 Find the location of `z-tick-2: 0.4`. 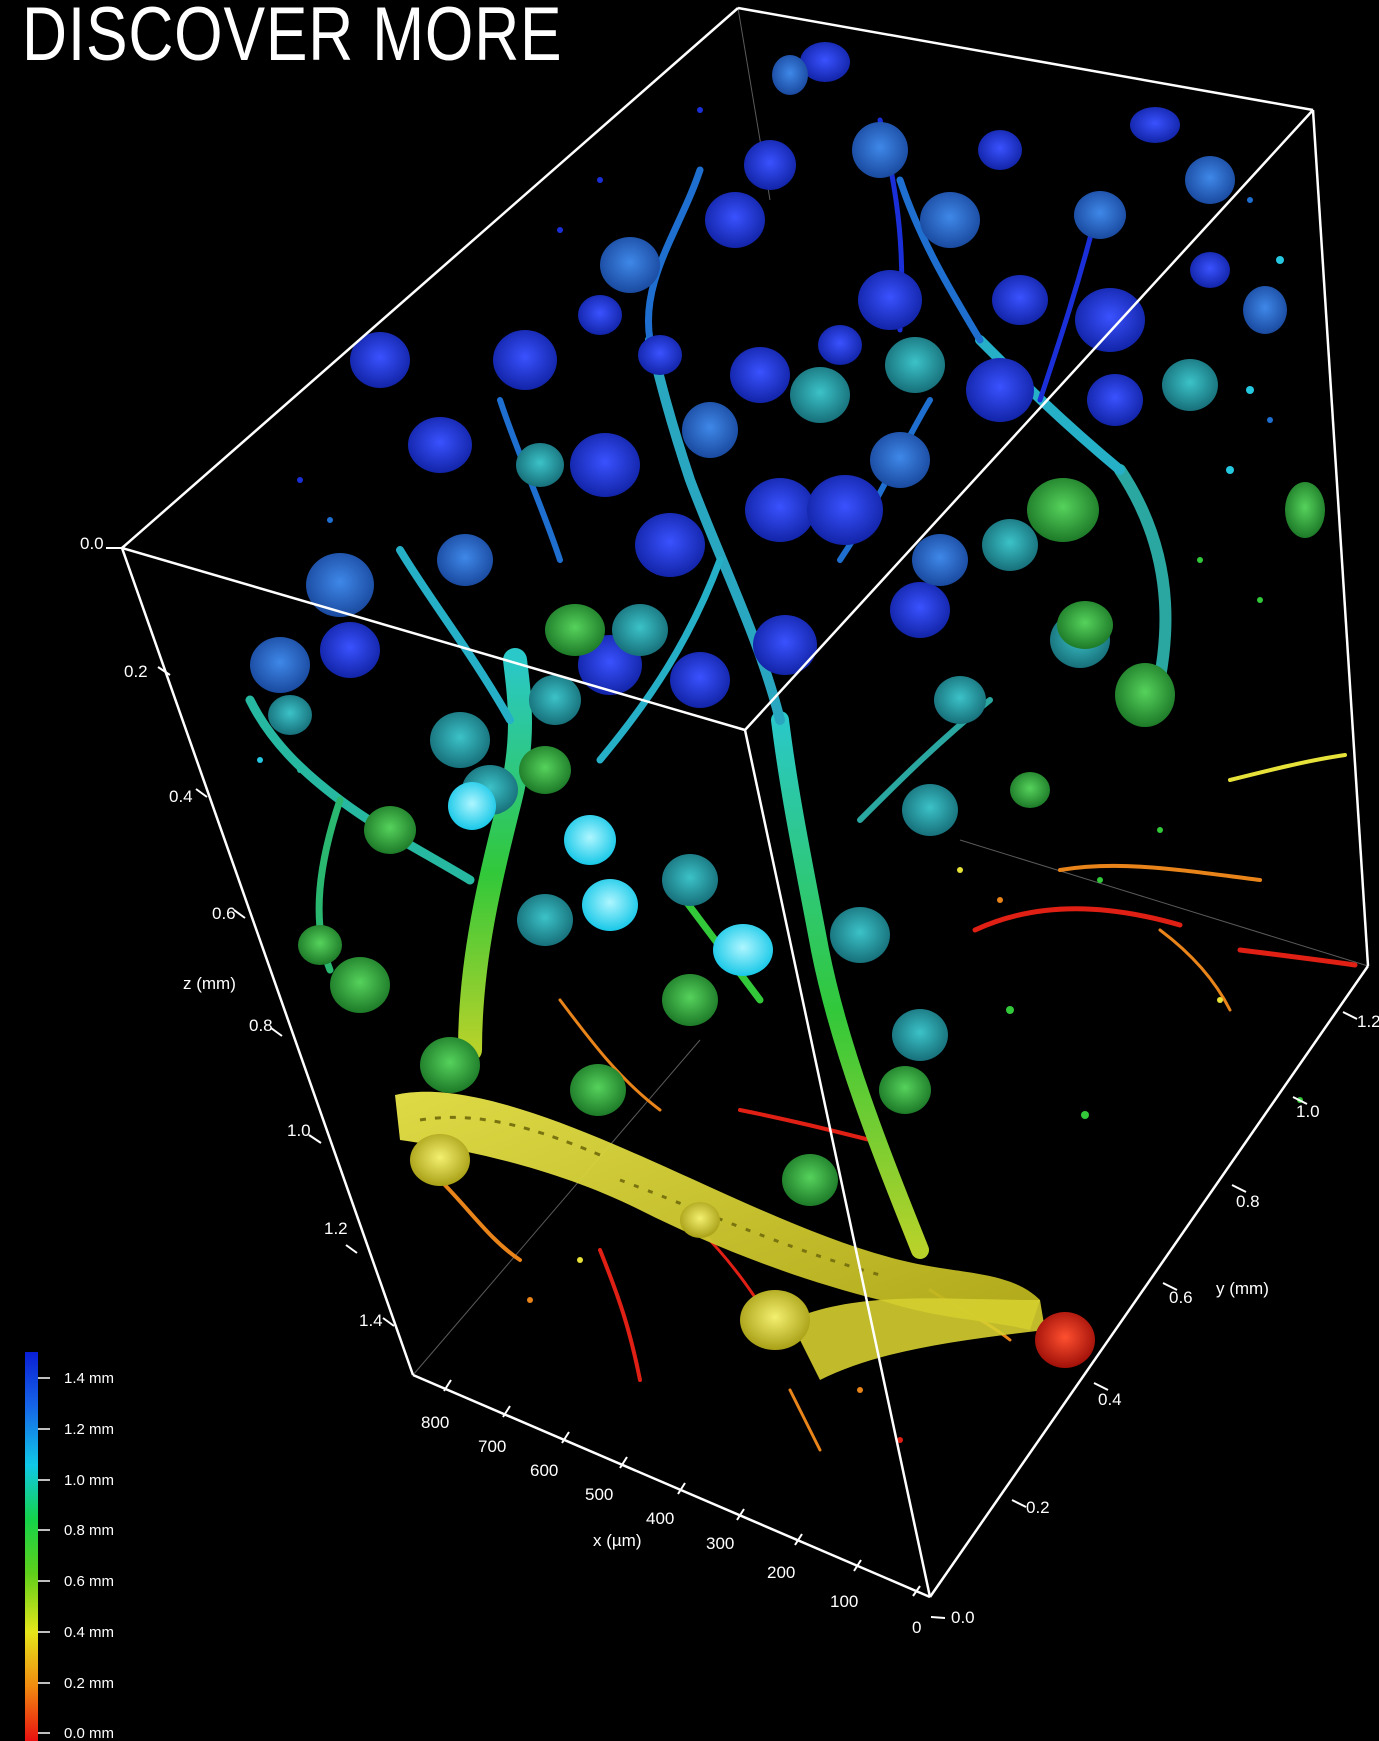

z-tick-2: 0.4 is located at coordinates (181, 796).